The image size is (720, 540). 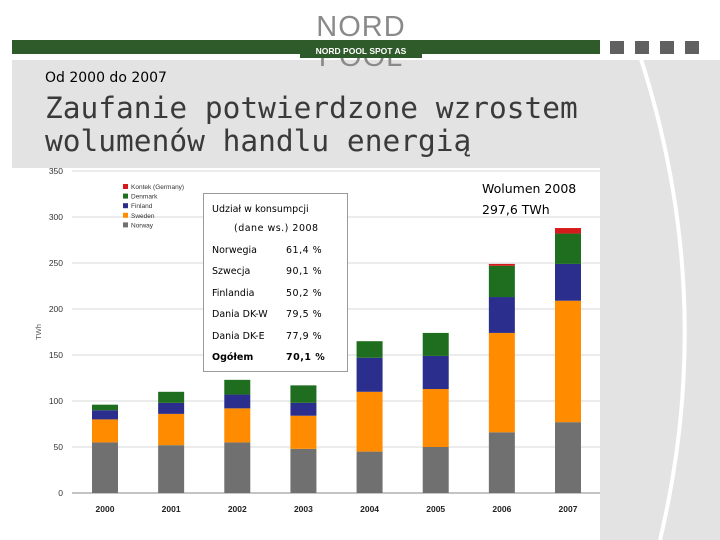 What do you see at coordinates (361, 51) in the screenshot?
I see `logo-subtitle: NORD POOL SPOT AS` at bounding box center [361, 51].